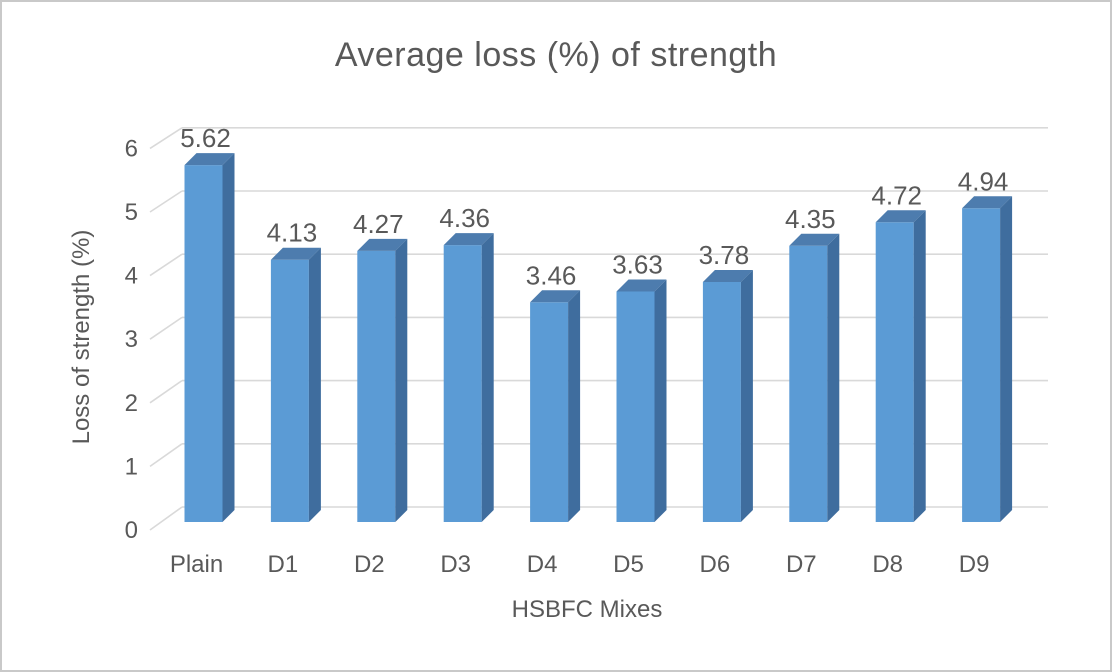 The image size is (1112, 672). What do you see at coordinates (974, 564) in the screenshot?
I see `x-category-label: D9` at bounding box center [974, 564].